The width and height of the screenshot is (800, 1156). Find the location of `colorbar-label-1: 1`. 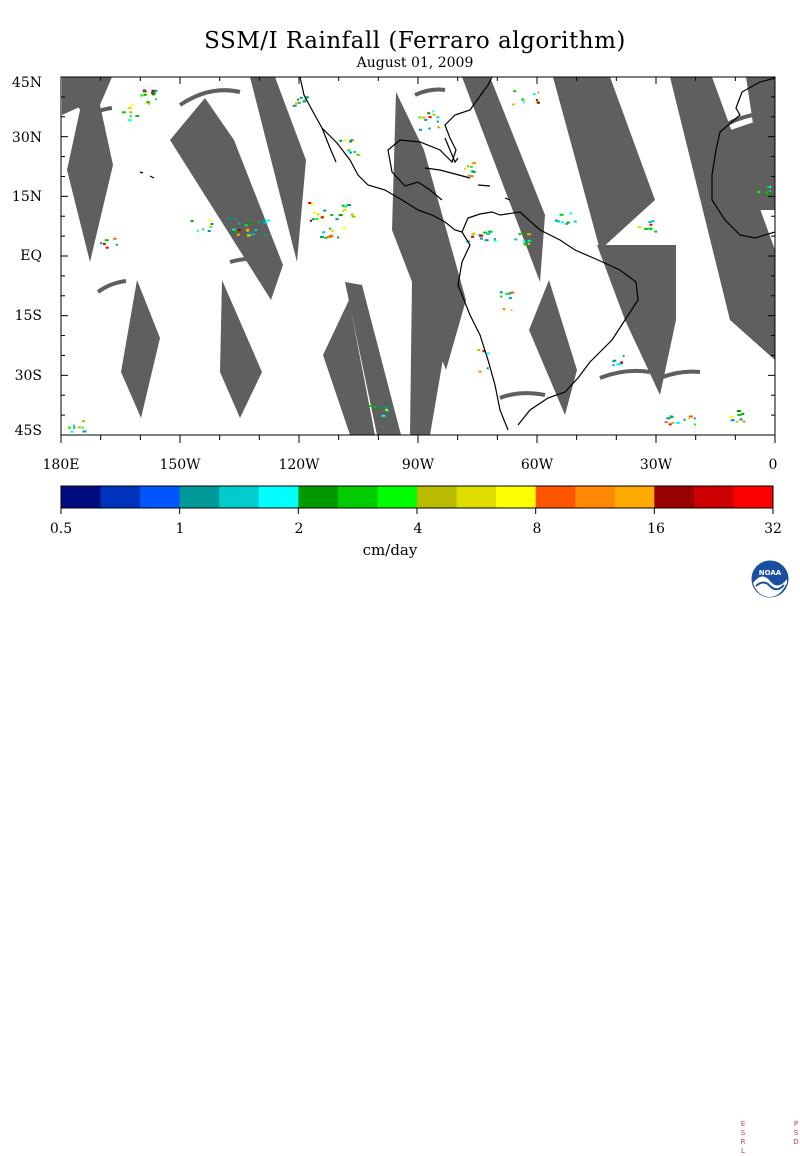

colorbar-label-1: 1 is located at coordinates (180, 529).